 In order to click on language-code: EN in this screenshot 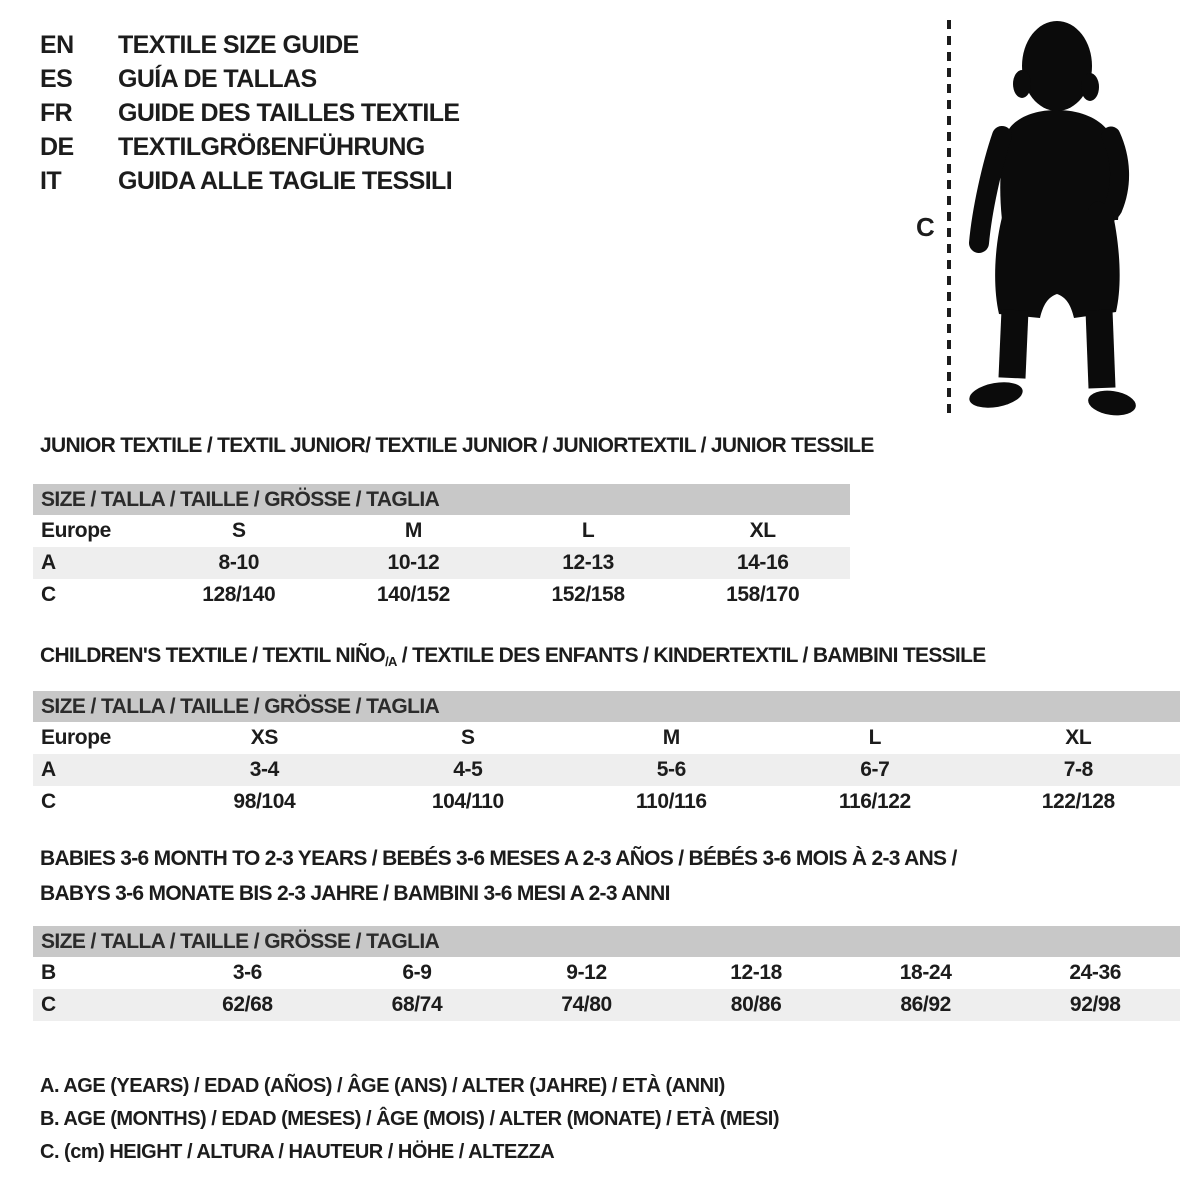, I will do `click(57, 44)`.